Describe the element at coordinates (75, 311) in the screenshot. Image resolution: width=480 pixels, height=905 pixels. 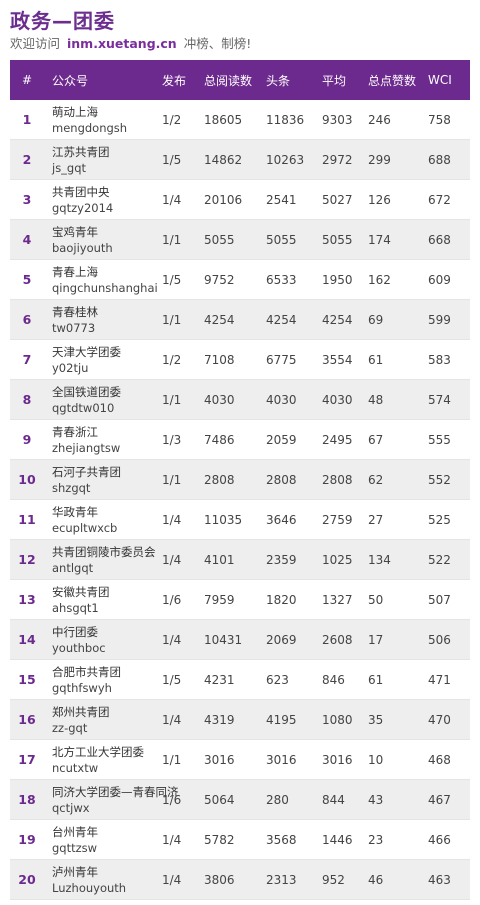
I see `account-name: 青春桂林` at that location.